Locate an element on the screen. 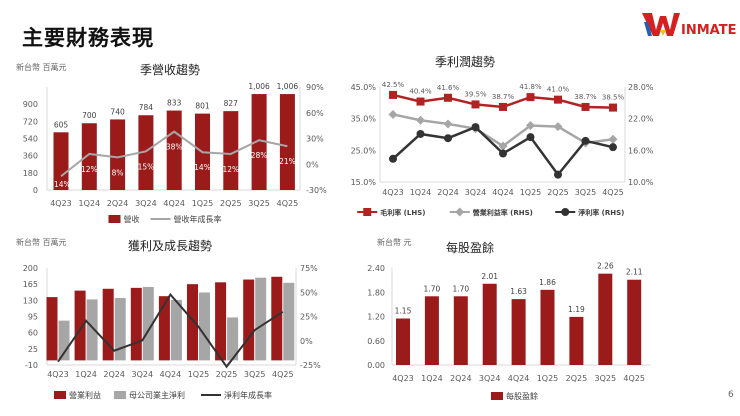 Image resolution: width=740 pixels, height=416 pixels. line-data-label: 41.6% is located at coordinates (448, 88).